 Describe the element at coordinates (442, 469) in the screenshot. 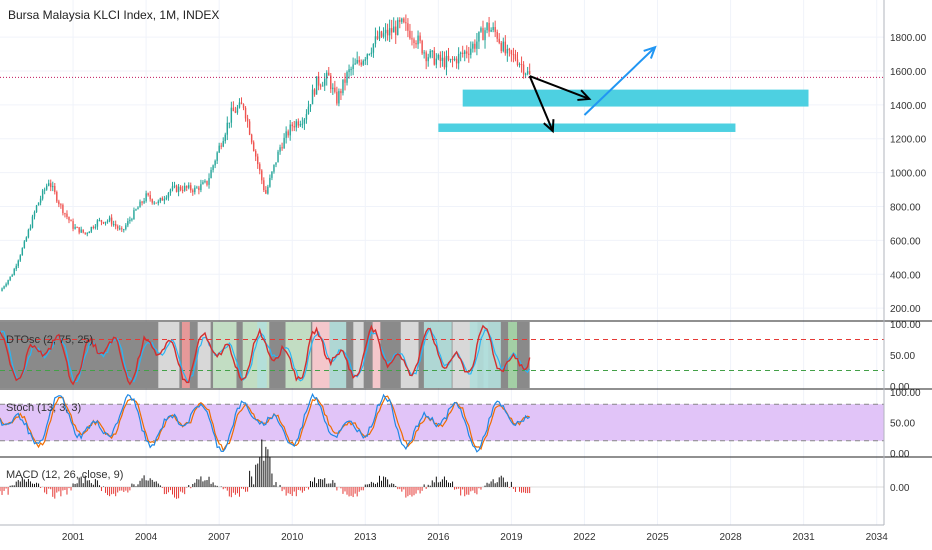

I see `macd-pane` at that location.